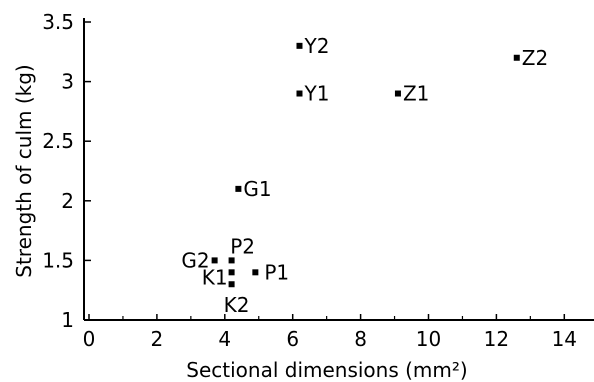 Image resolution: width=594 pixels, height=382 pixels. I want to click on data-point-z2, so click(516, 57).